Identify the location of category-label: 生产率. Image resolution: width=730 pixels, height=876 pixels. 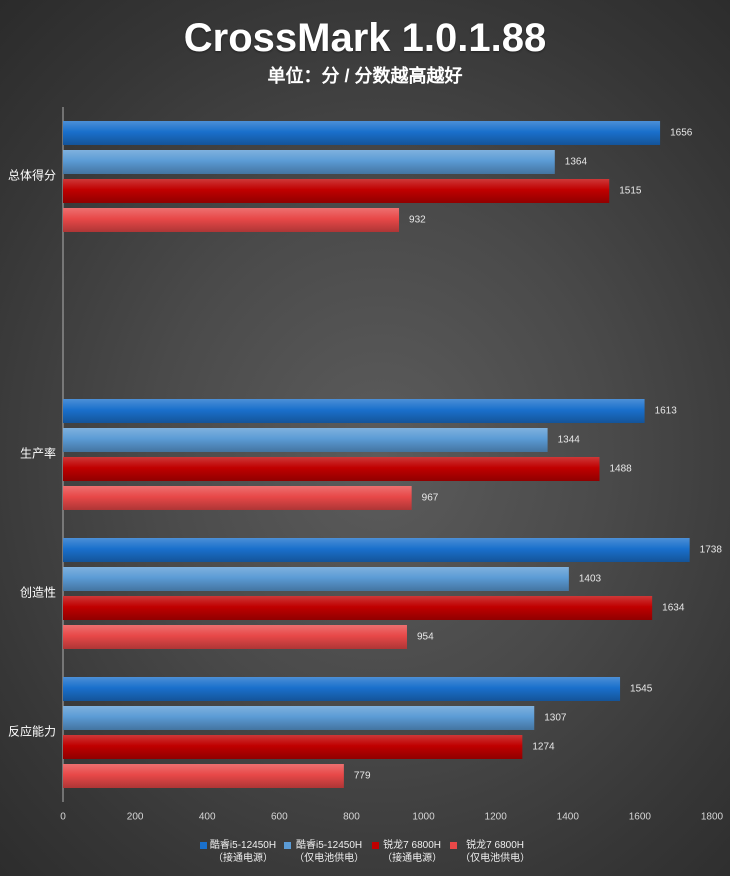
(38, 453).